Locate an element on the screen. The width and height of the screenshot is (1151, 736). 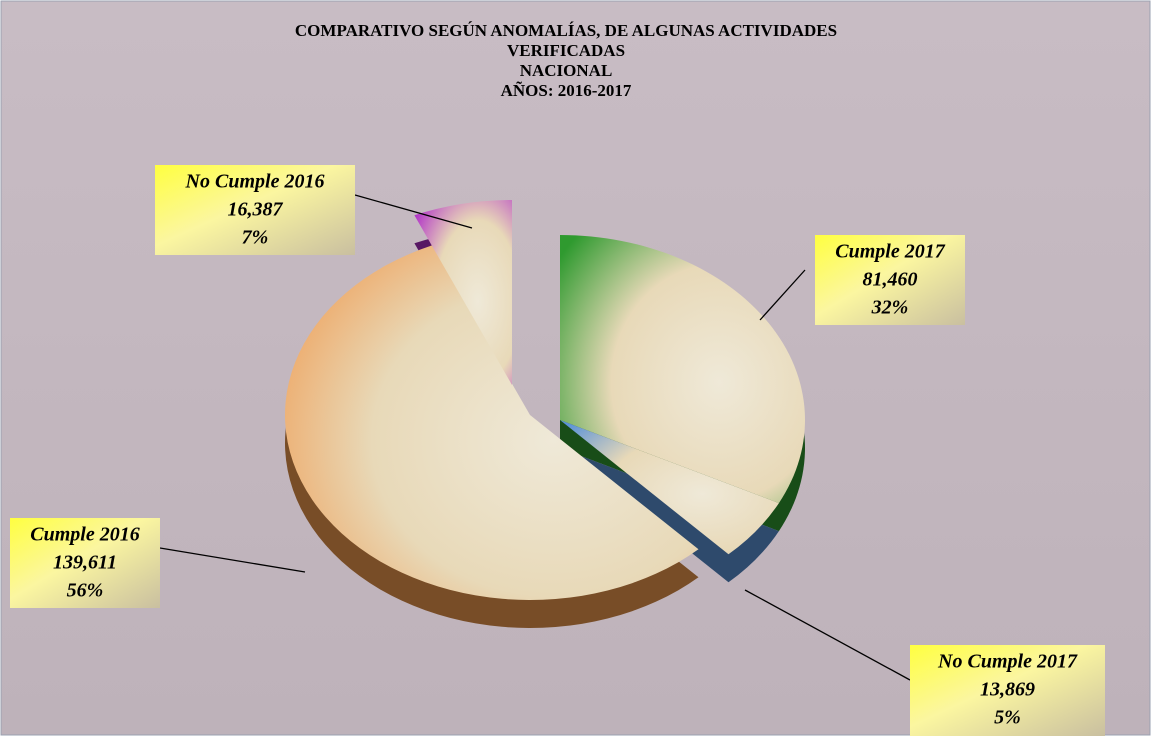
chart-title: AÑOS: 2016-2017 is located at coordinates (566, 90).